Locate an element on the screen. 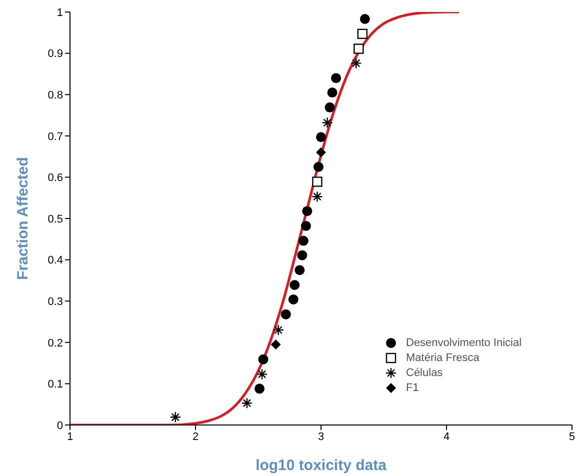 The image size is (582, 476). y-tick-label: 0.4 is located at coordinates (55, 260).